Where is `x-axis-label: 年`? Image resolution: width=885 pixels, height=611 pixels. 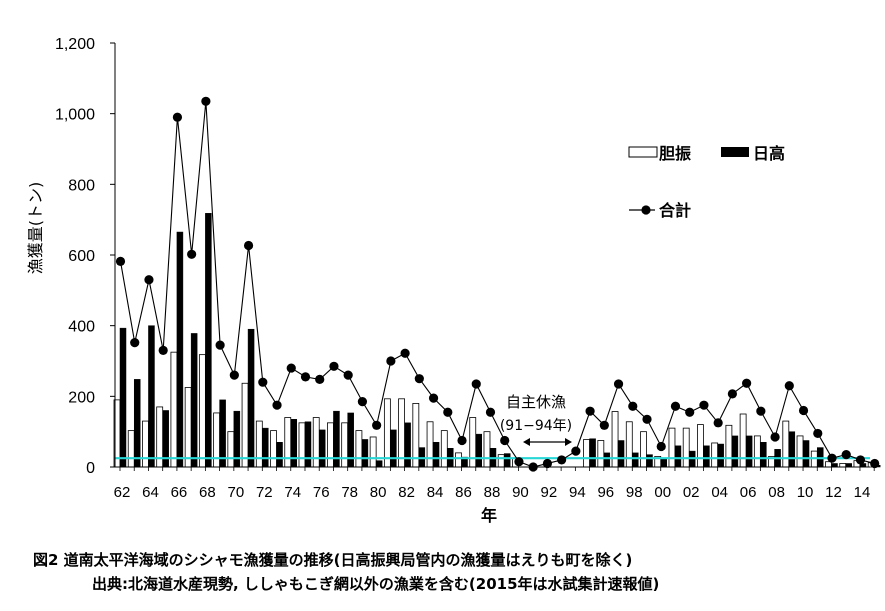 x-axis-label: 年 is located at coordinates (489, 515).